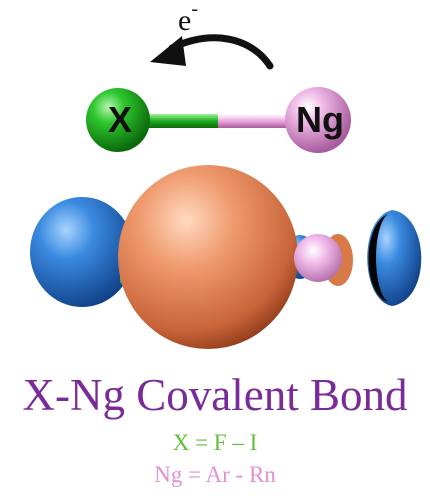  Describe the element at coordinates (168, 51) in the screenshot. I see `arrow-head-icon` at that location.